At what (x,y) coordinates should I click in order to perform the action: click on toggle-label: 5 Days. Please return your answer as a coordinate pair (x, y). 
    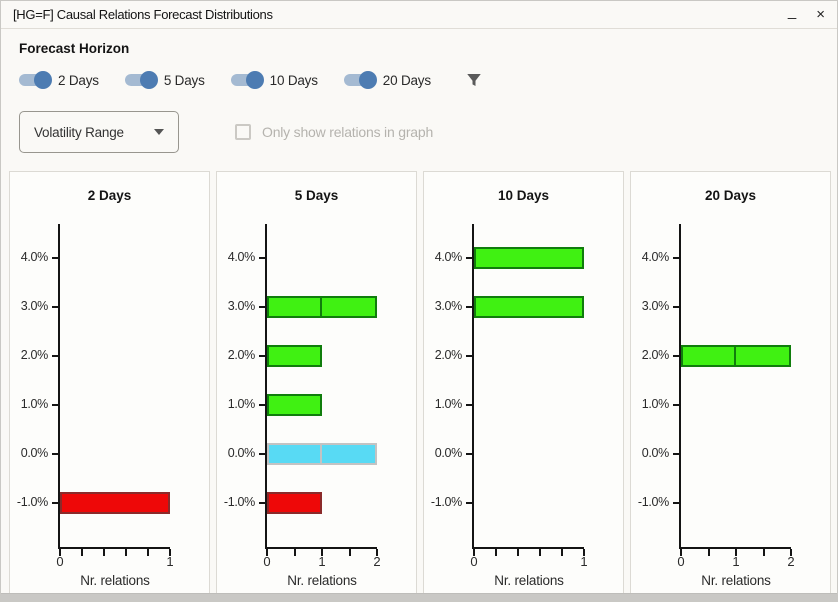
    Looking at the image, I should click on (184, 80).